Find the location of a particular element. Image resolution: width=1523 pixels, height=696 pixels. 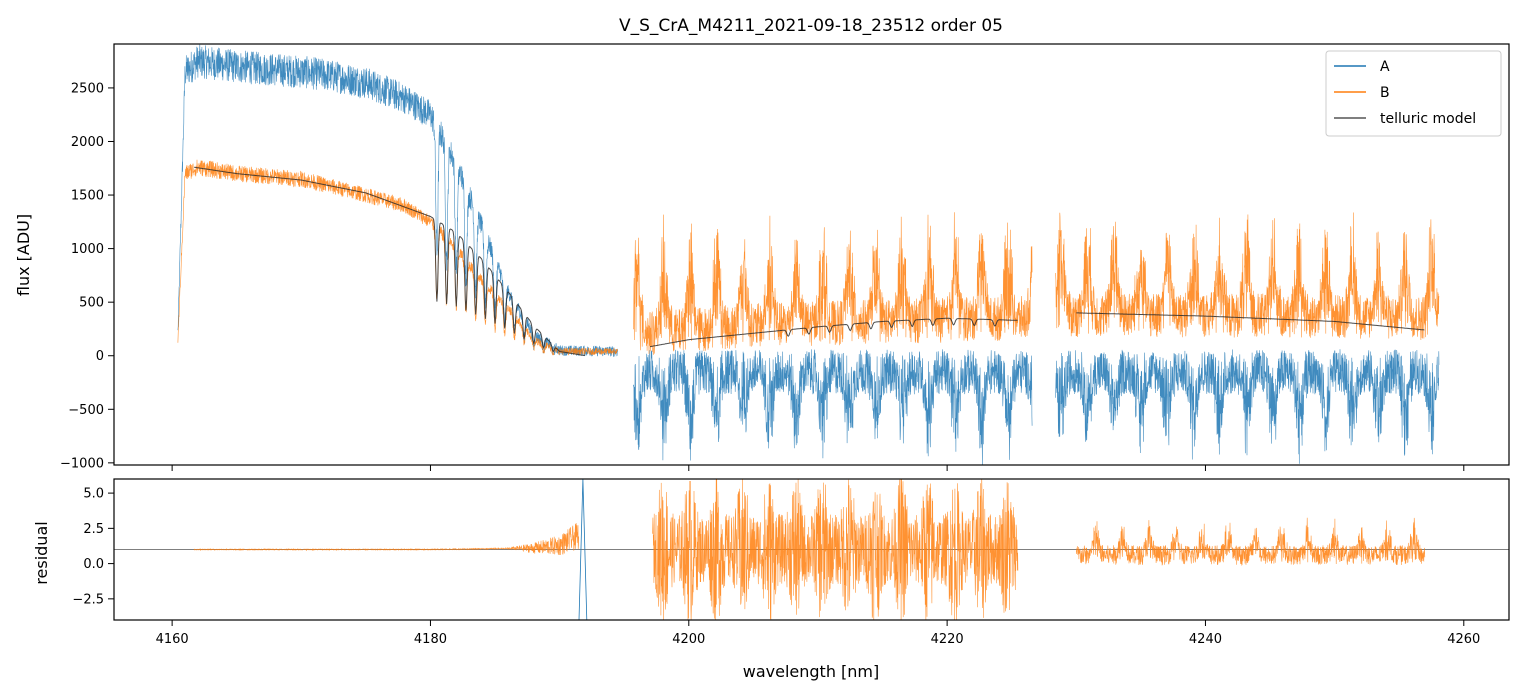

legend-box is located at coordinates (1413, 93).